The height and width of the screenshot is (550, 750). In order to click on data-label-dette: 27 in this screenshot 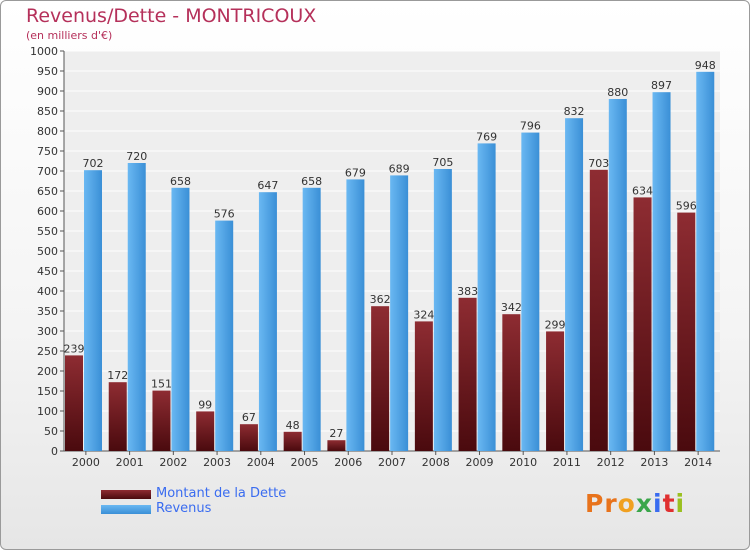, I will do `click(336, 433)`.